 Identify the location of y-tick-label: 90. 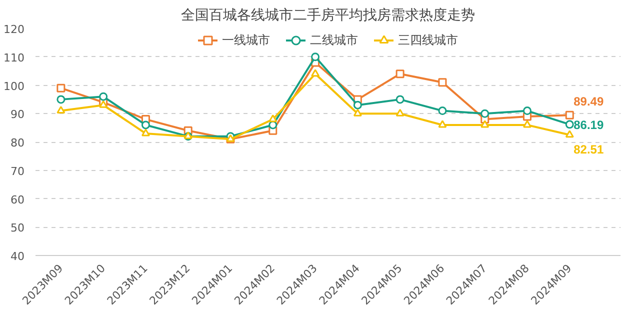
(17, 115).